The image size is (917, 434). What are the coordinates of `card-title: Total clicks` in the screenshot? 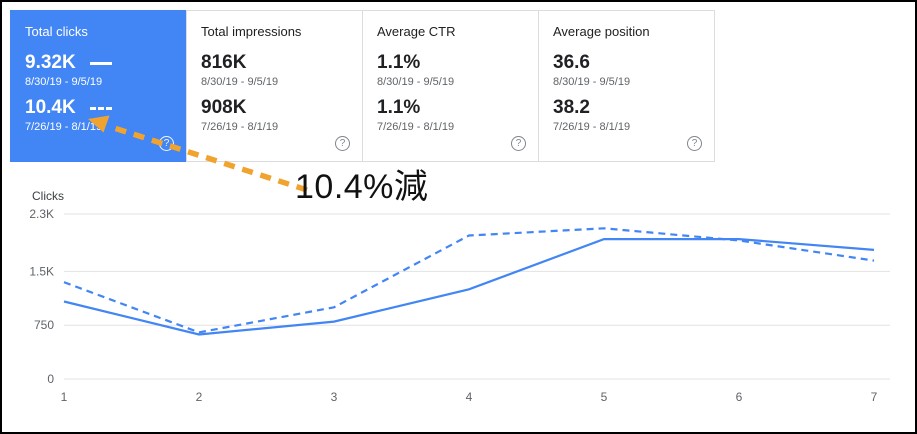 It's located at (56, 31).